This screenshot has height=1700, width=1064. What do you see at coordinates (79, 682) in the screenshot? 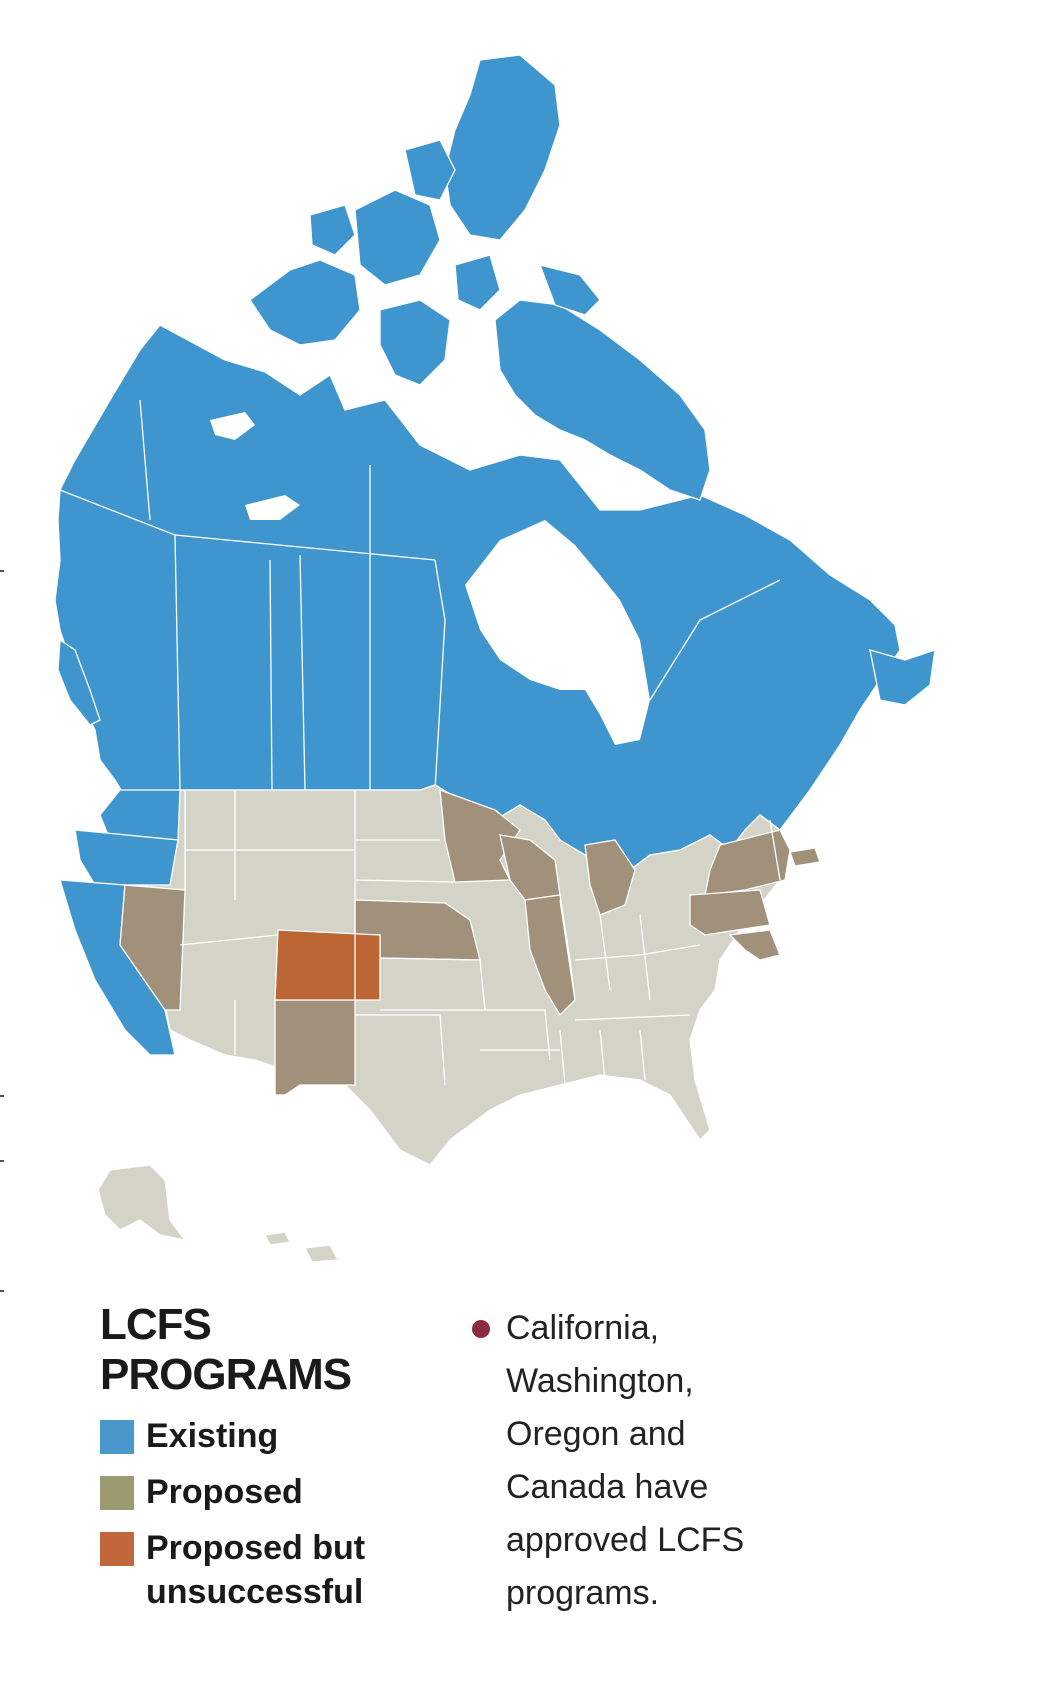
I see `vancouver-island` at bounding box center [79, 682].